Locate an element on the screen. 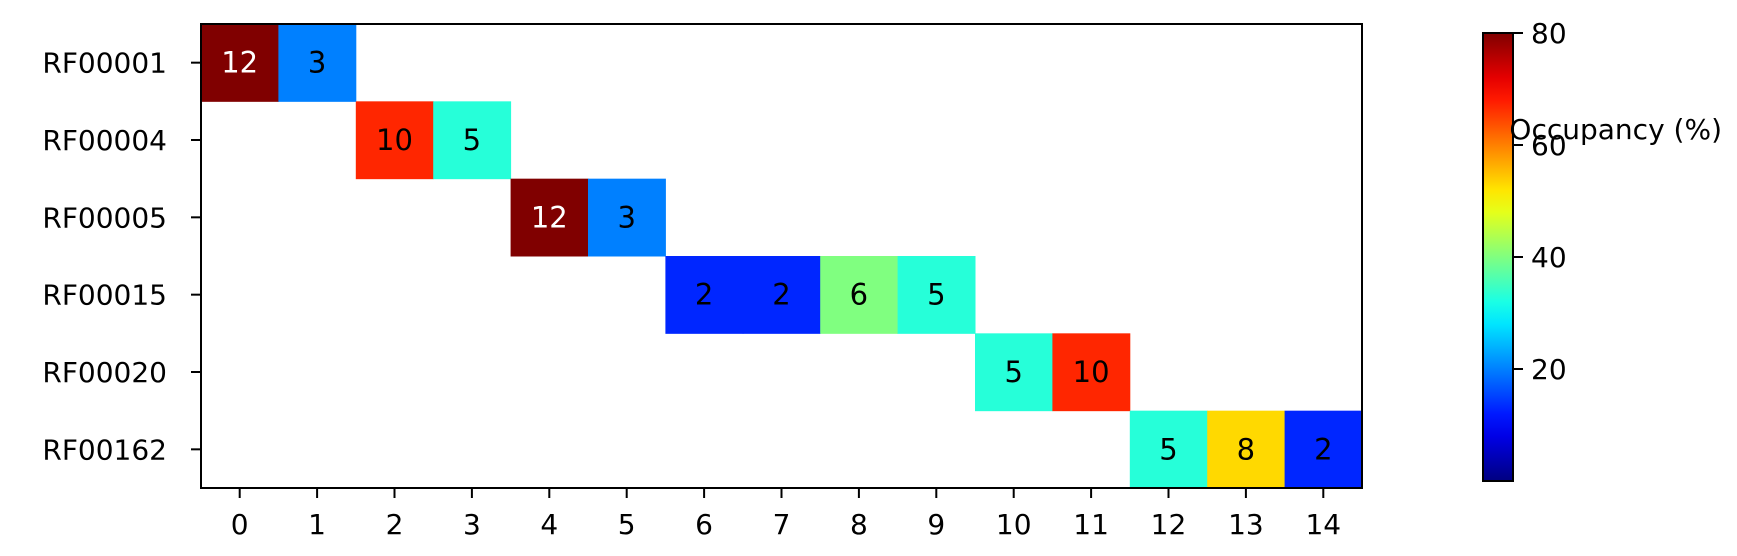  y-tick-label: RF00162 is located at coordinates (104, 449).